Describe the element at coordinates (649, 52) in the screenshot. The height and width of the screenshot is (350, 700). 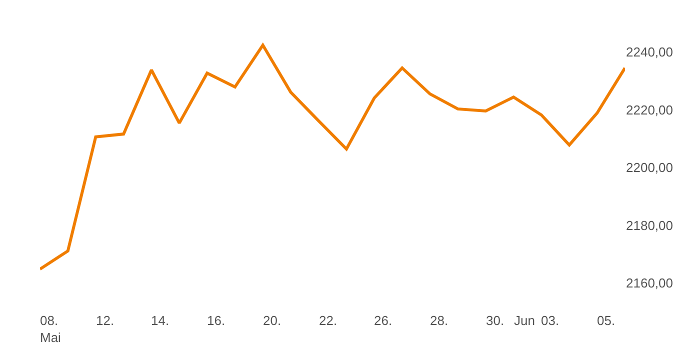
I see `y-tick-label: 2240,00` at that location.